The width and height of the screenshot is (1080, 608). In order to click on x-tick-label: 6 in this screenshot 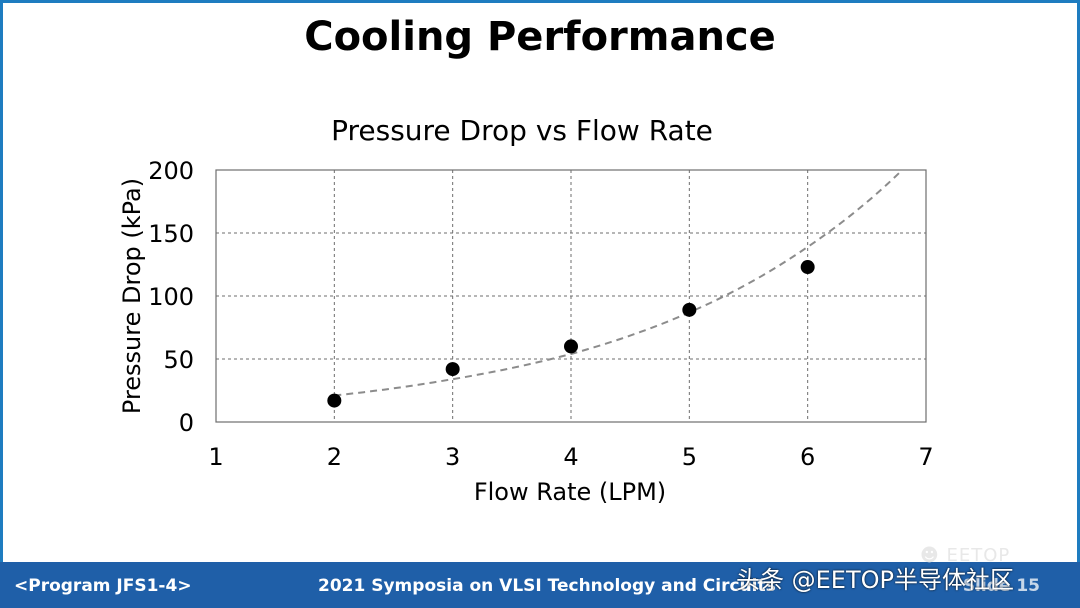, I will do `click(807, 457)`.